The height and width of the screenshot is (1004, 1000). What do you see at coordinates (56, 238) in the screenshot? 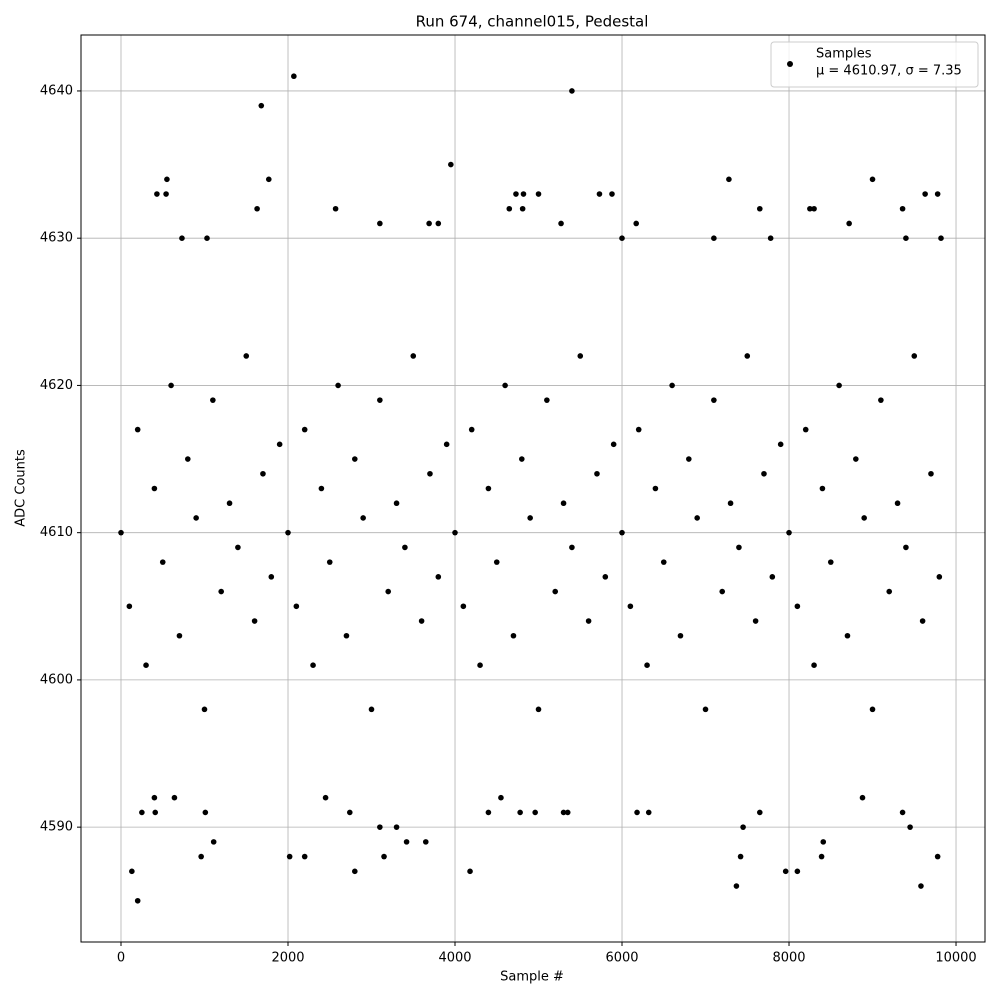
I see `y-tick-label: 4630` at bounding box center [56, 238].